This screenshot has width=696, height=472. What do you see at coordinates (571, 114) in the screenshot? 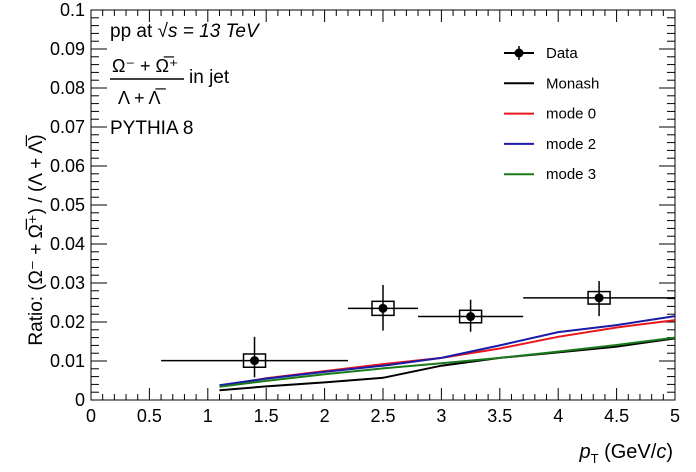
I see `legend-label-mode-0: mode 0` at bounding box center [571, 114].